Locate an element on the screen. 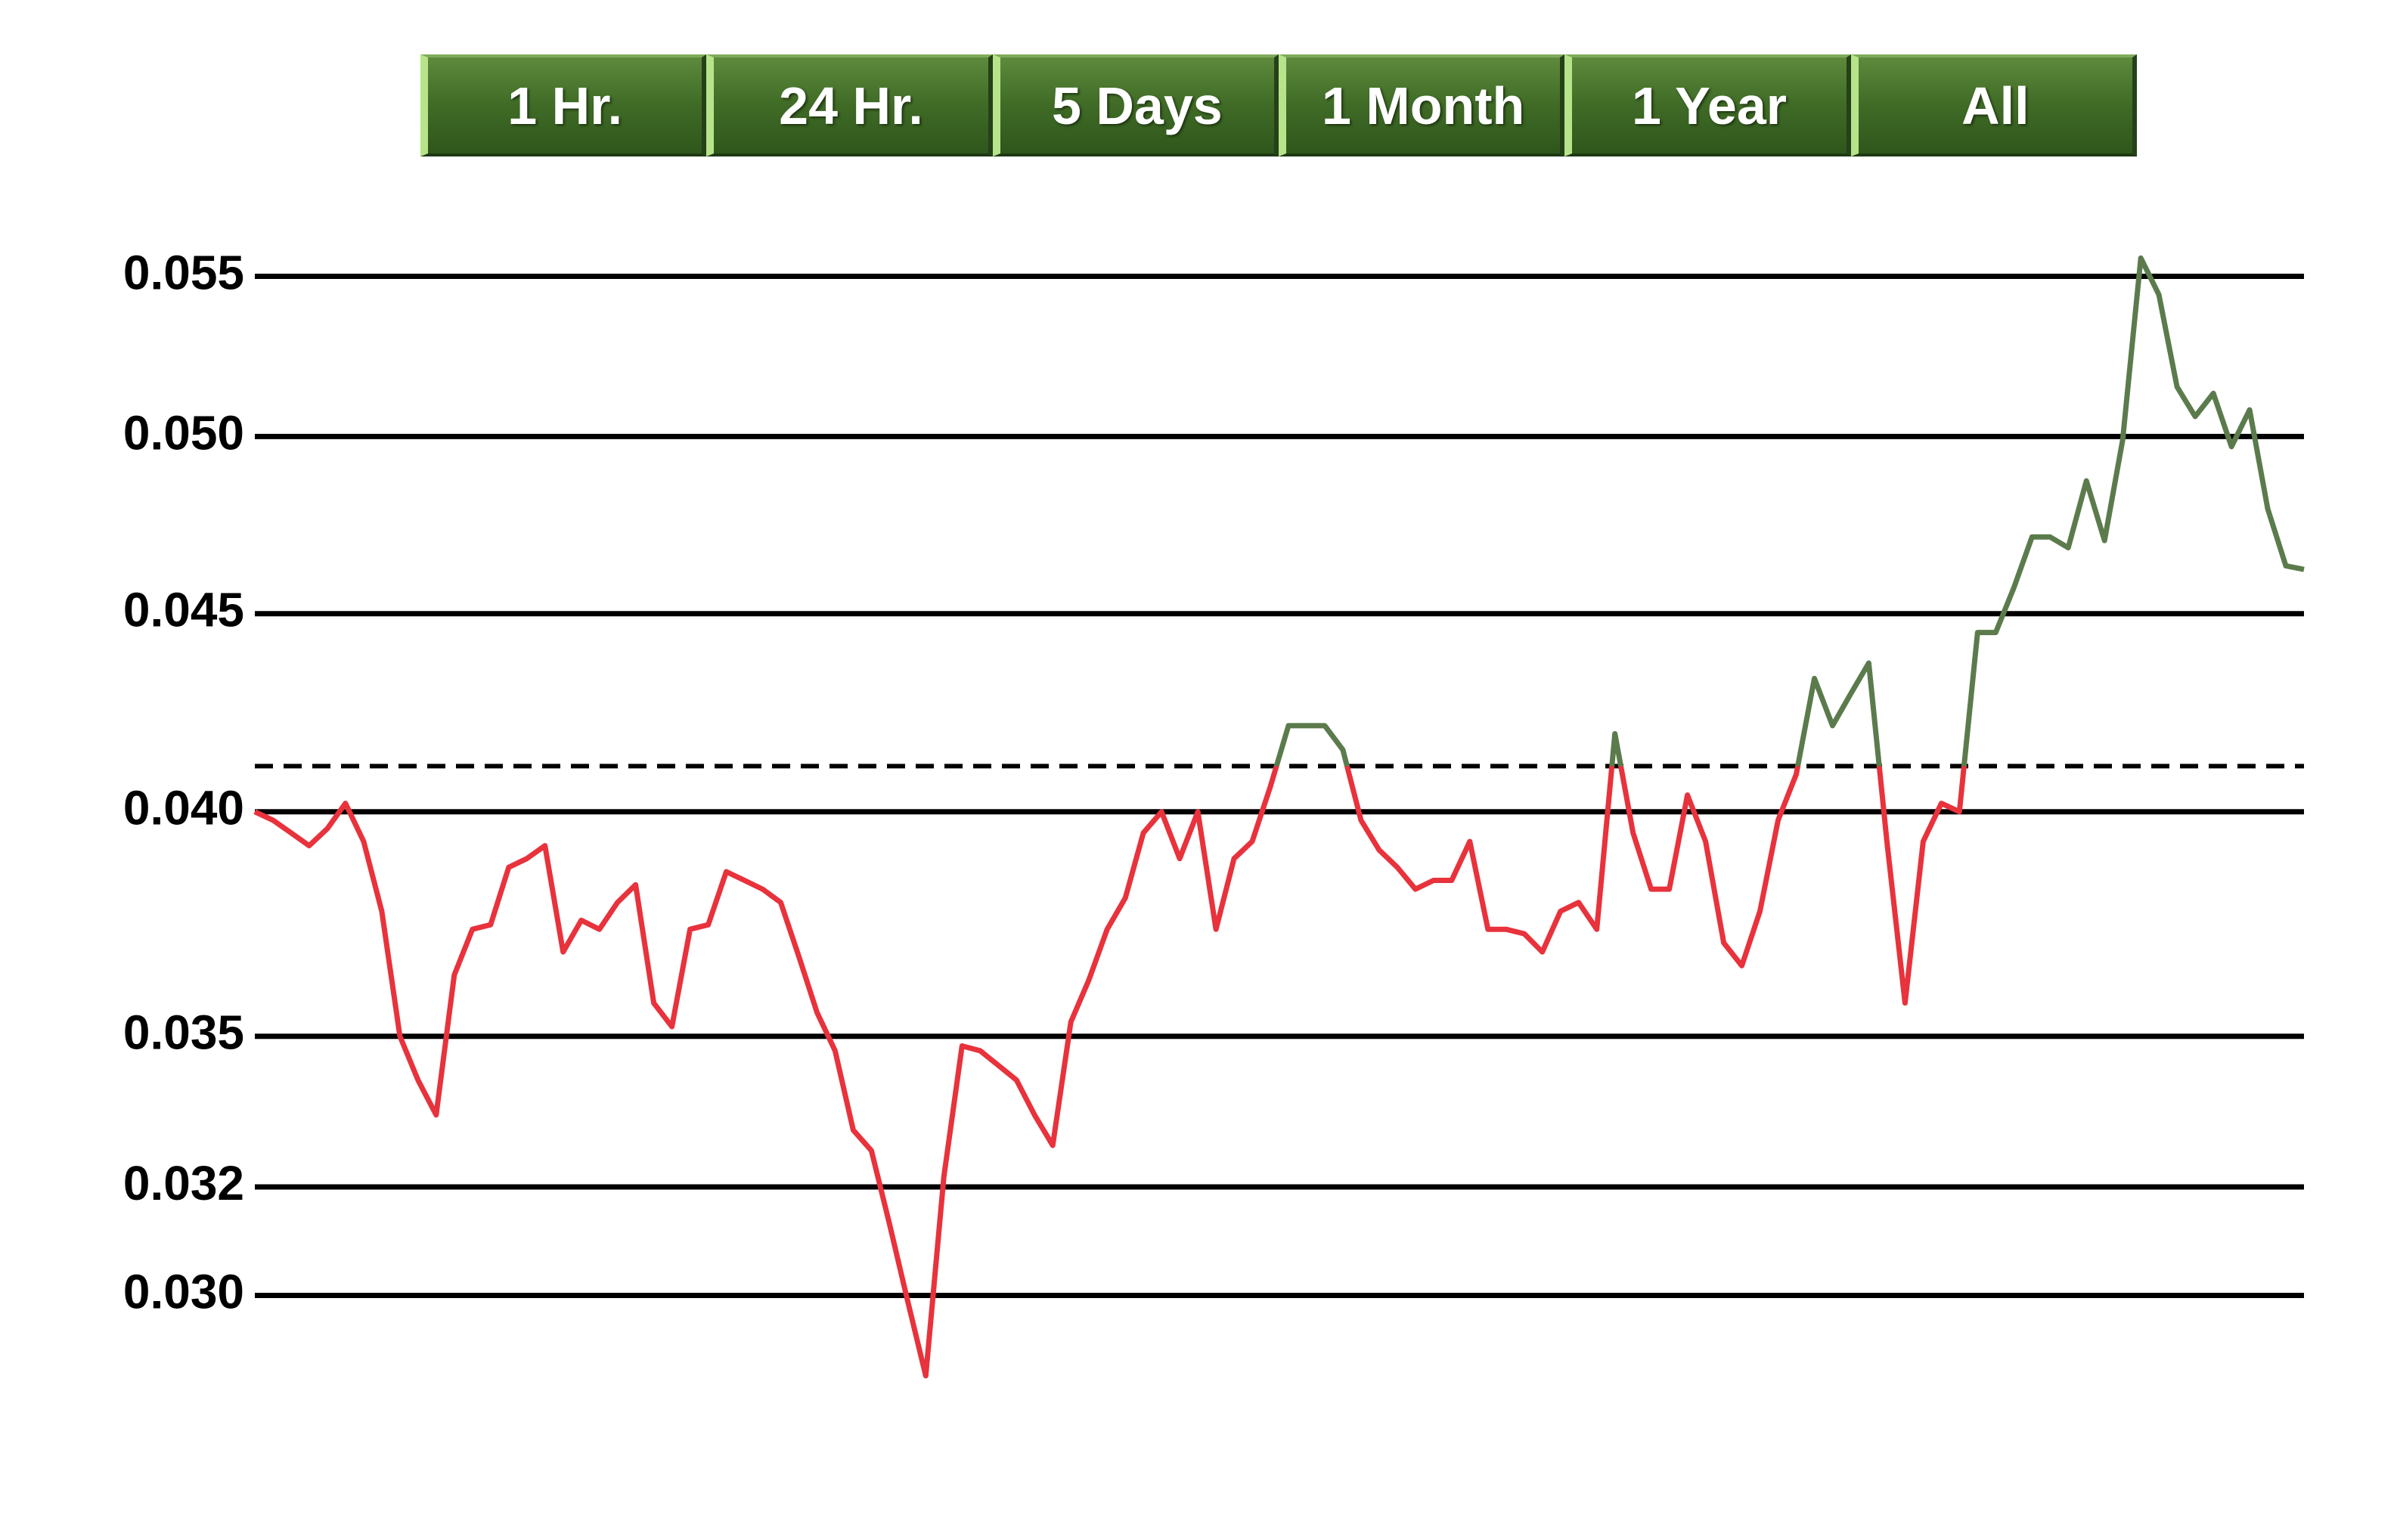 The height and width of the screenshot is (1540, 2397). y-tick-label: 0.030 is located at coordinates (183, 1291).